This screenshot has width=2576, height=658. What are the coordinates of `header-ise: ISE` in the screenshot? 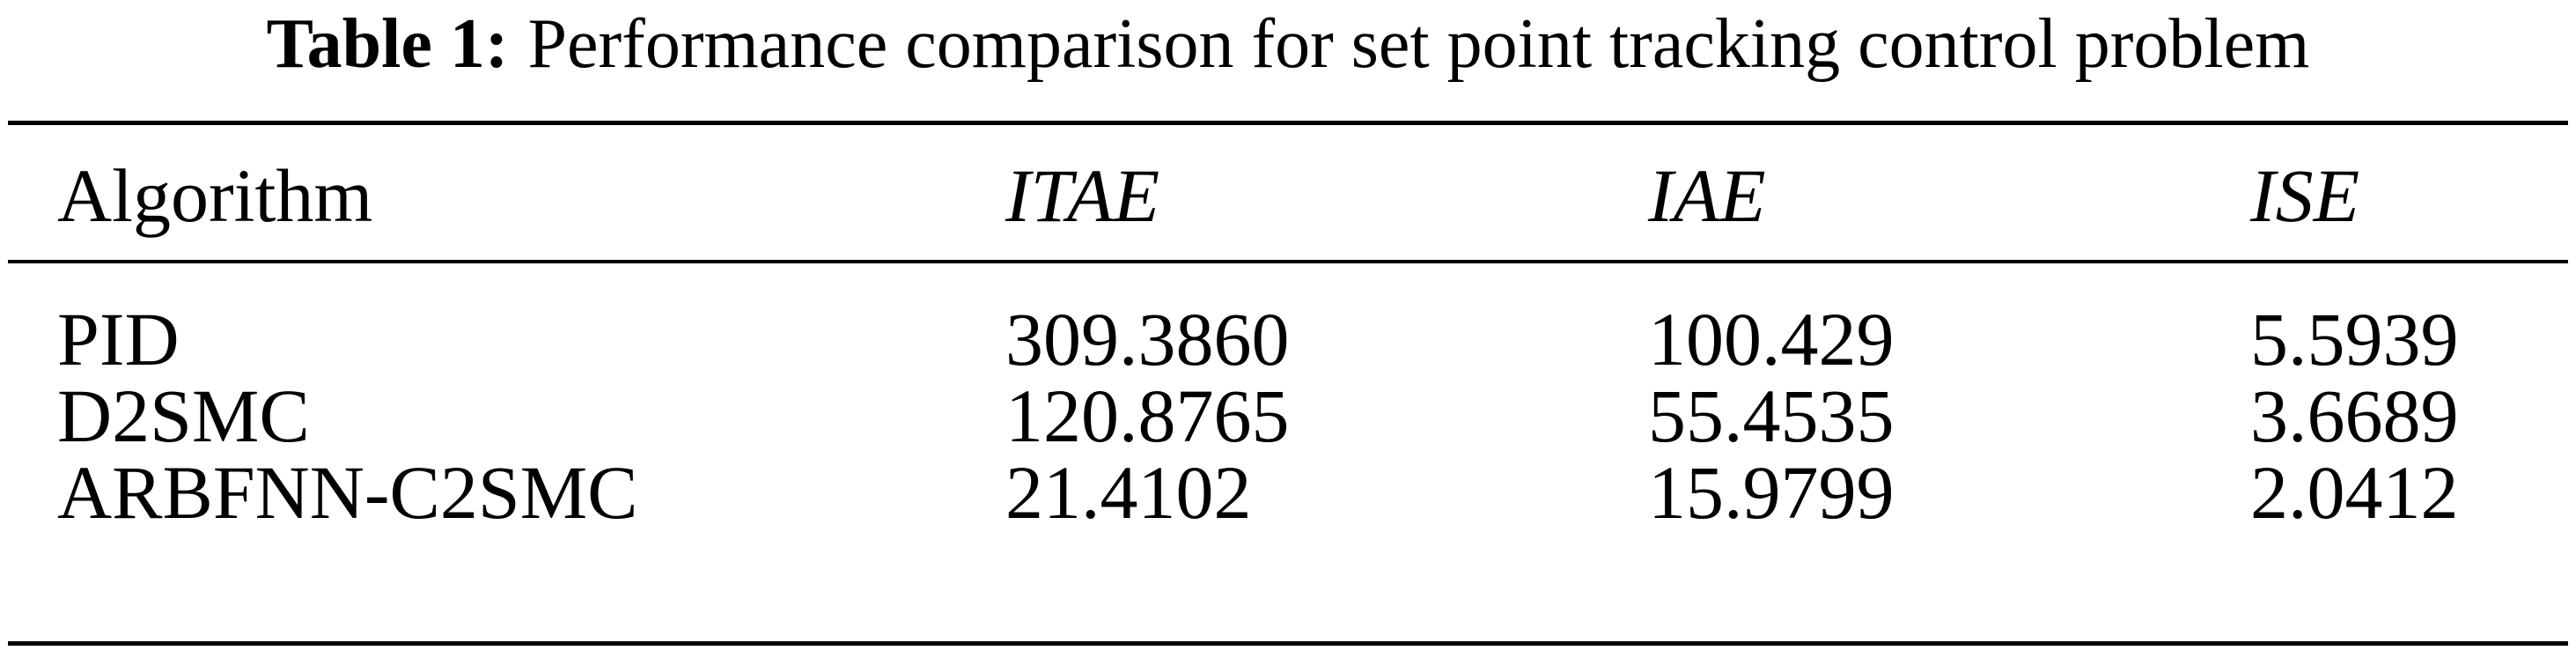 It's located at (2305, 195).